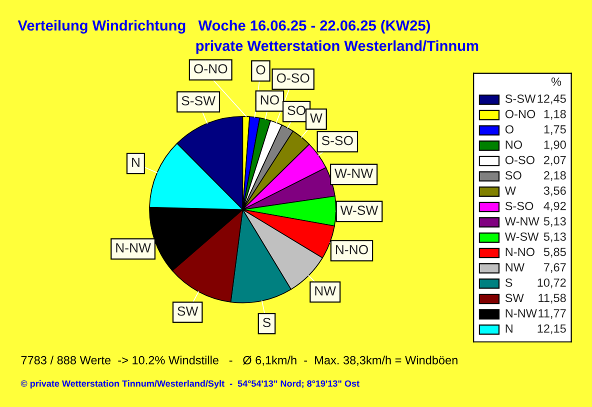  What do you see at coordinates (261, 69) in the screenshot?
I see `slice-label: O` at bounding box center [261, 69].